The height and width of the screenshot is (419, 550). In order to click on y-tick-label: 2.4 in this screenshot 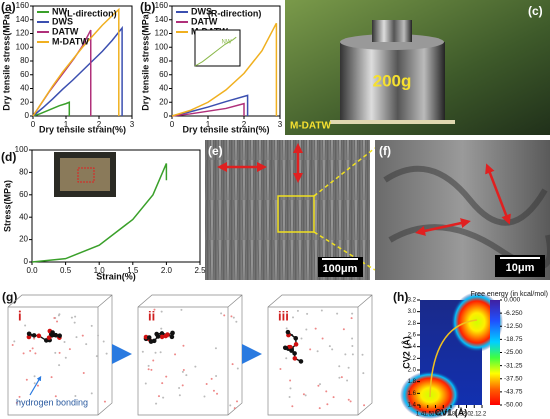, I will do `click(412, 347)`.